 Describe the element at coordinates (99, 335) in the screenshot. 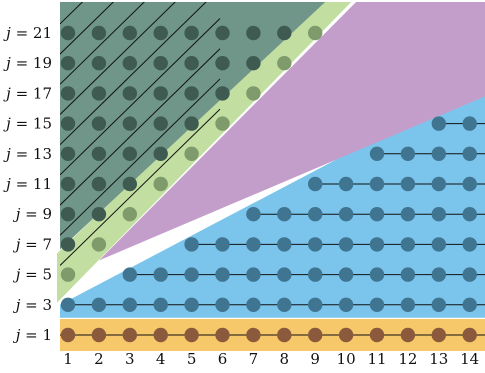

I see `node-j1-x2` at that location.